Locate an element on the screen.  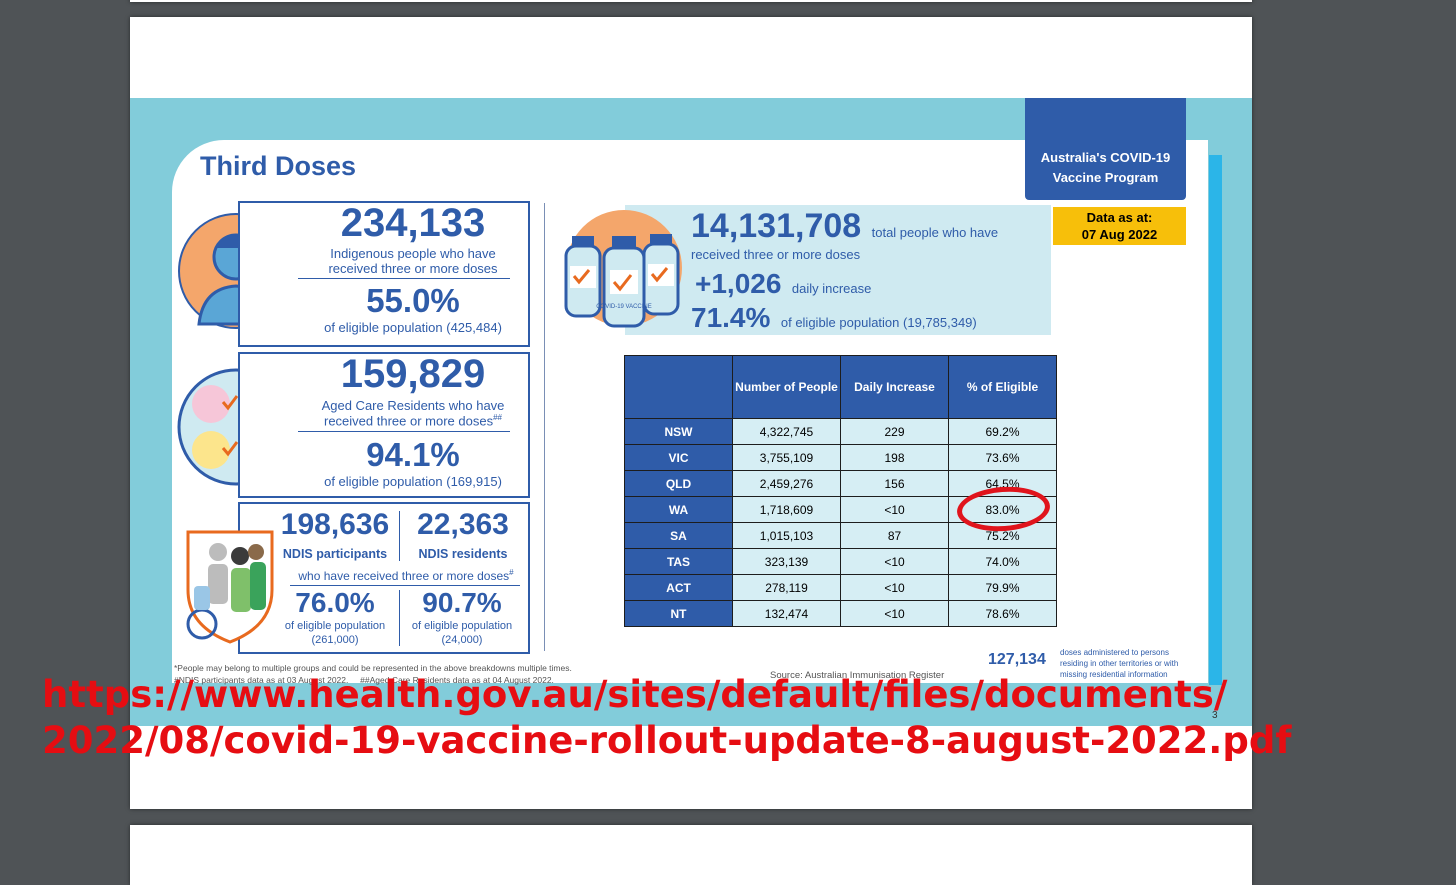
table-row: SA 1,015,103 87 75.2% is located at coordinates (840, 535).